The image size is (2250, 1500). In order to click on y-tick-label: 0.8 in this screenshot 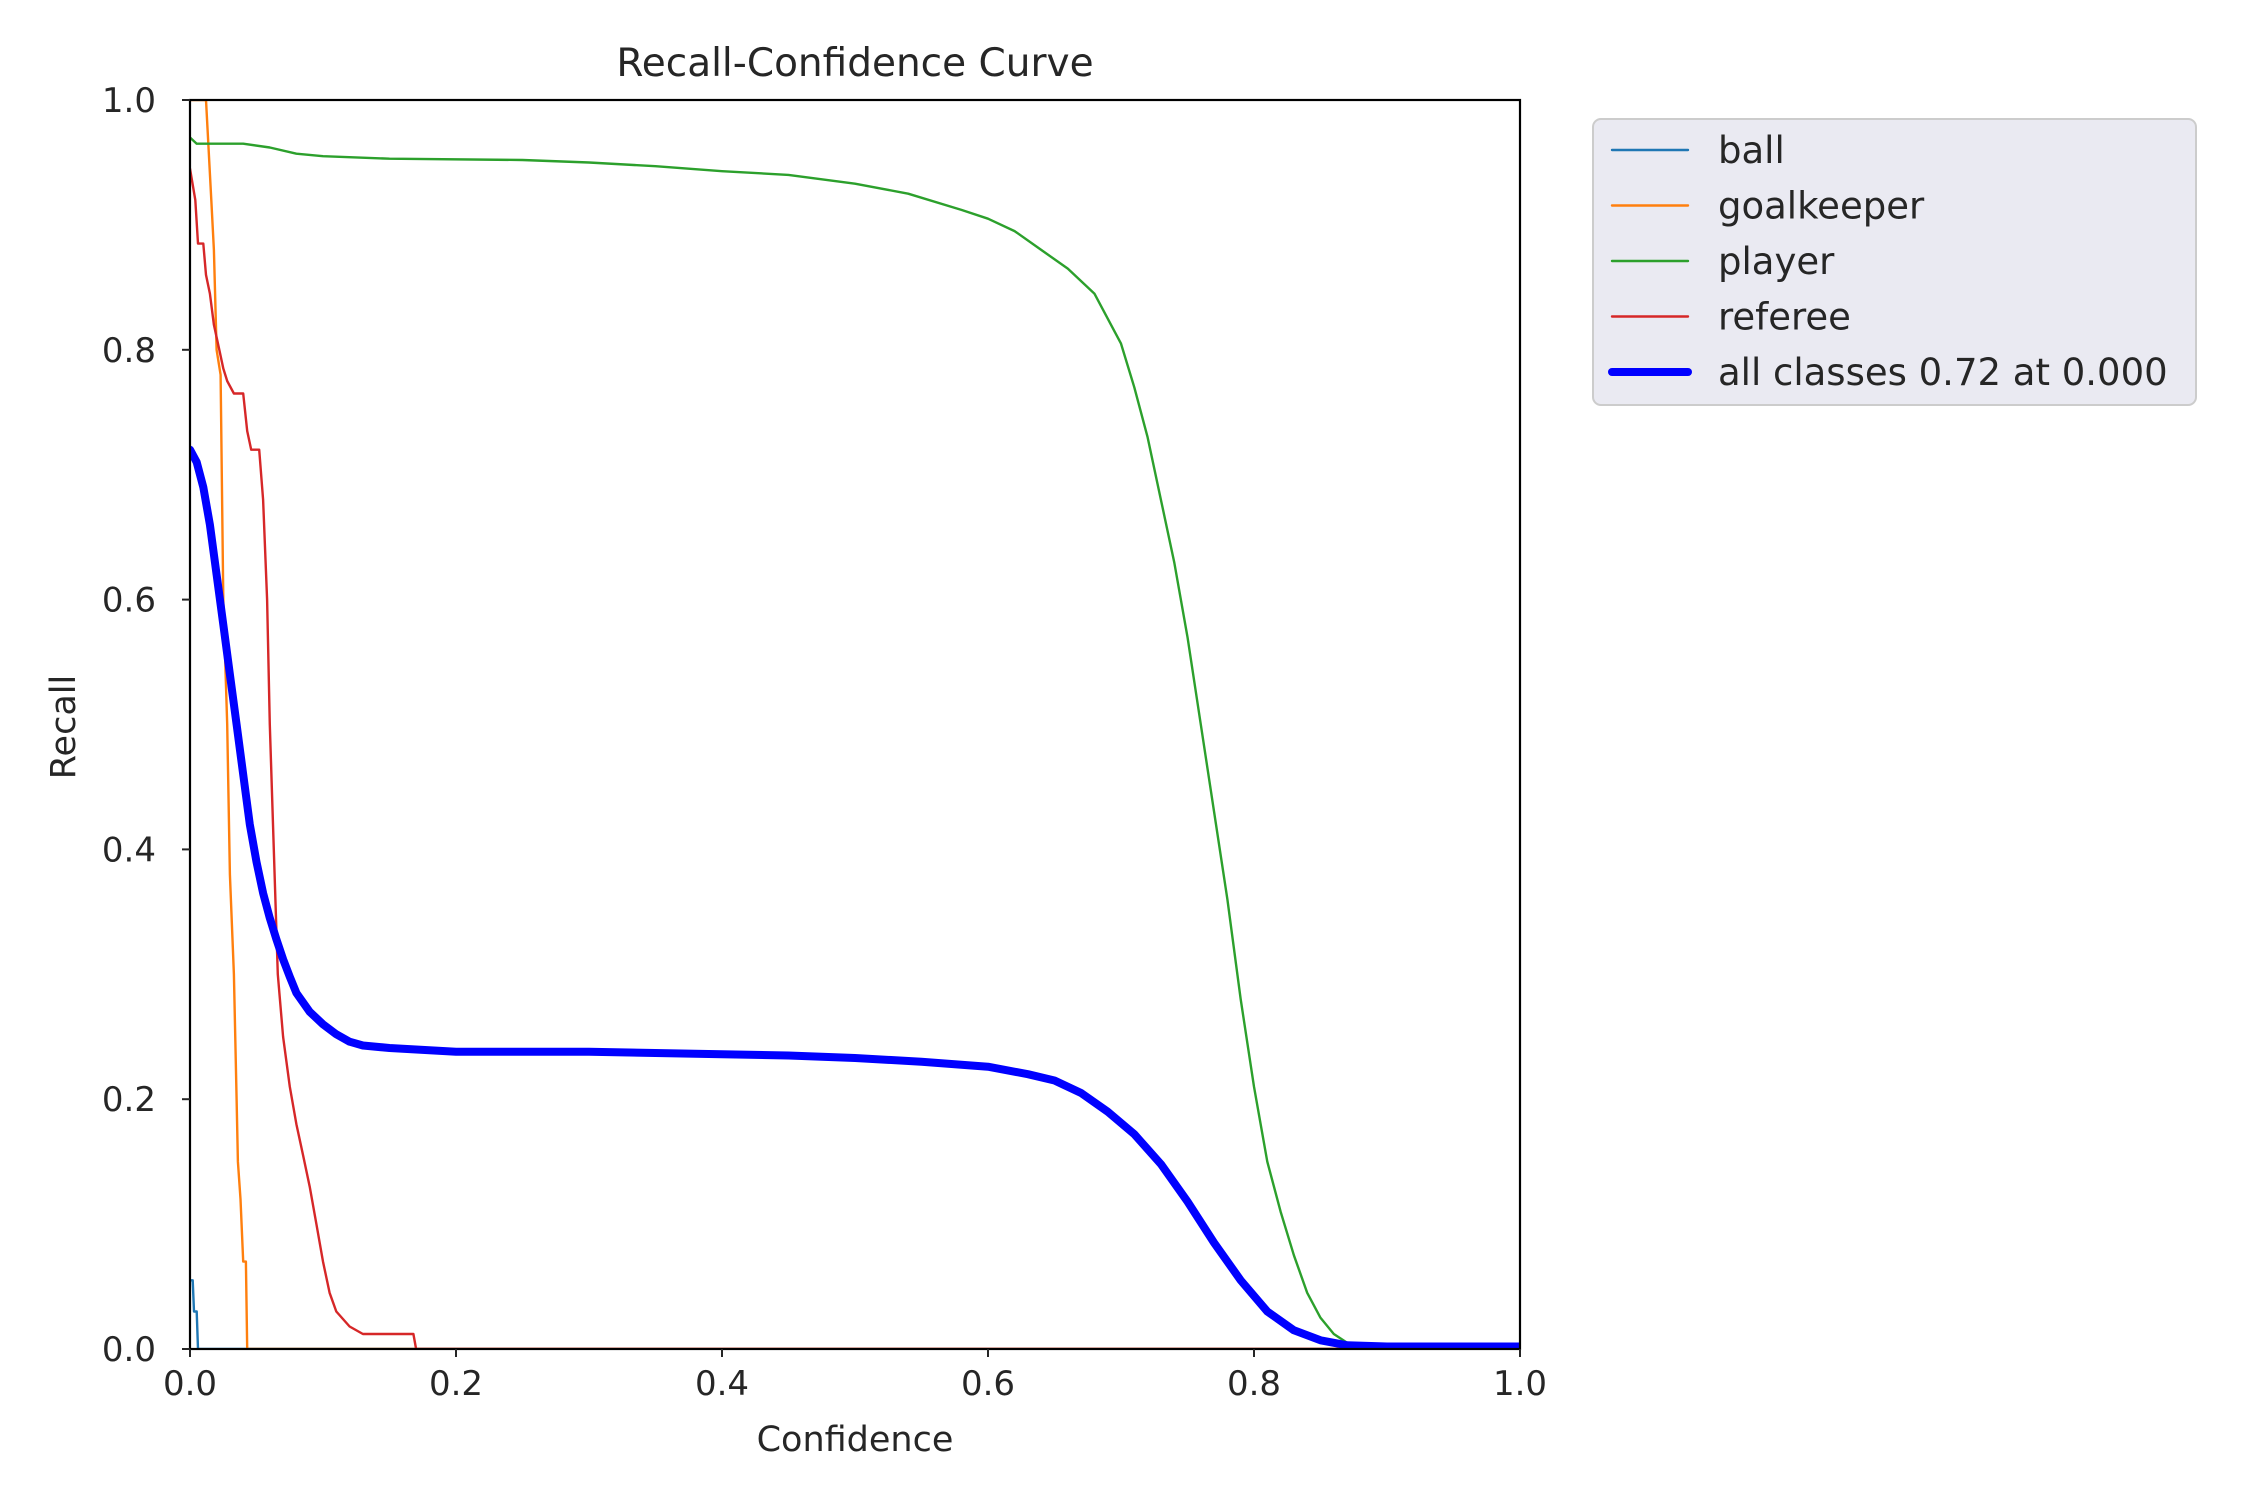, I will do `click(129, 351)`.